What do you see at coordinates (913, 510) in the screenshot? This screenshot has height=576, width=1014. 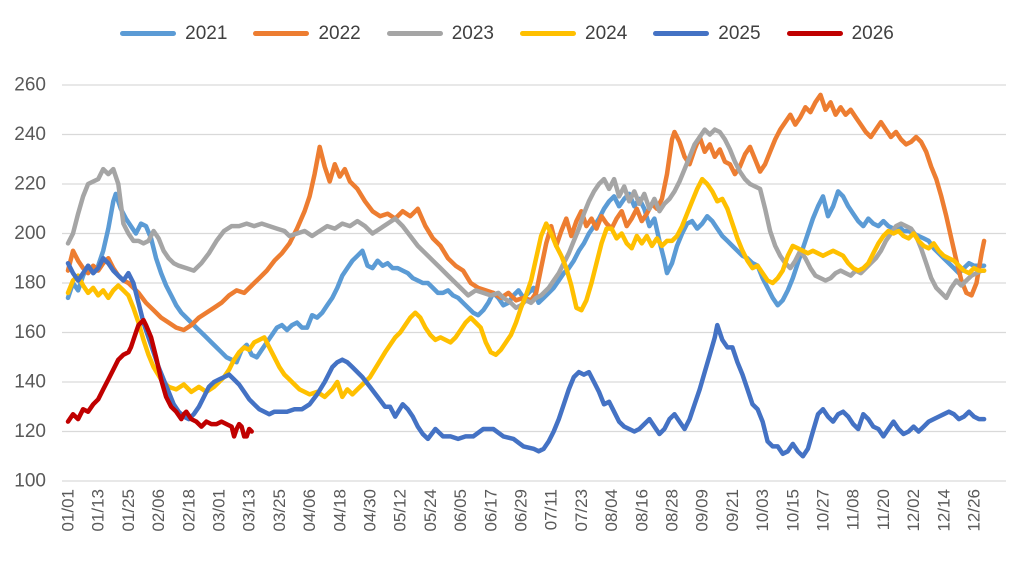 I see `x-axis-tick-label: 12/02` at bounding box center [913, 510].